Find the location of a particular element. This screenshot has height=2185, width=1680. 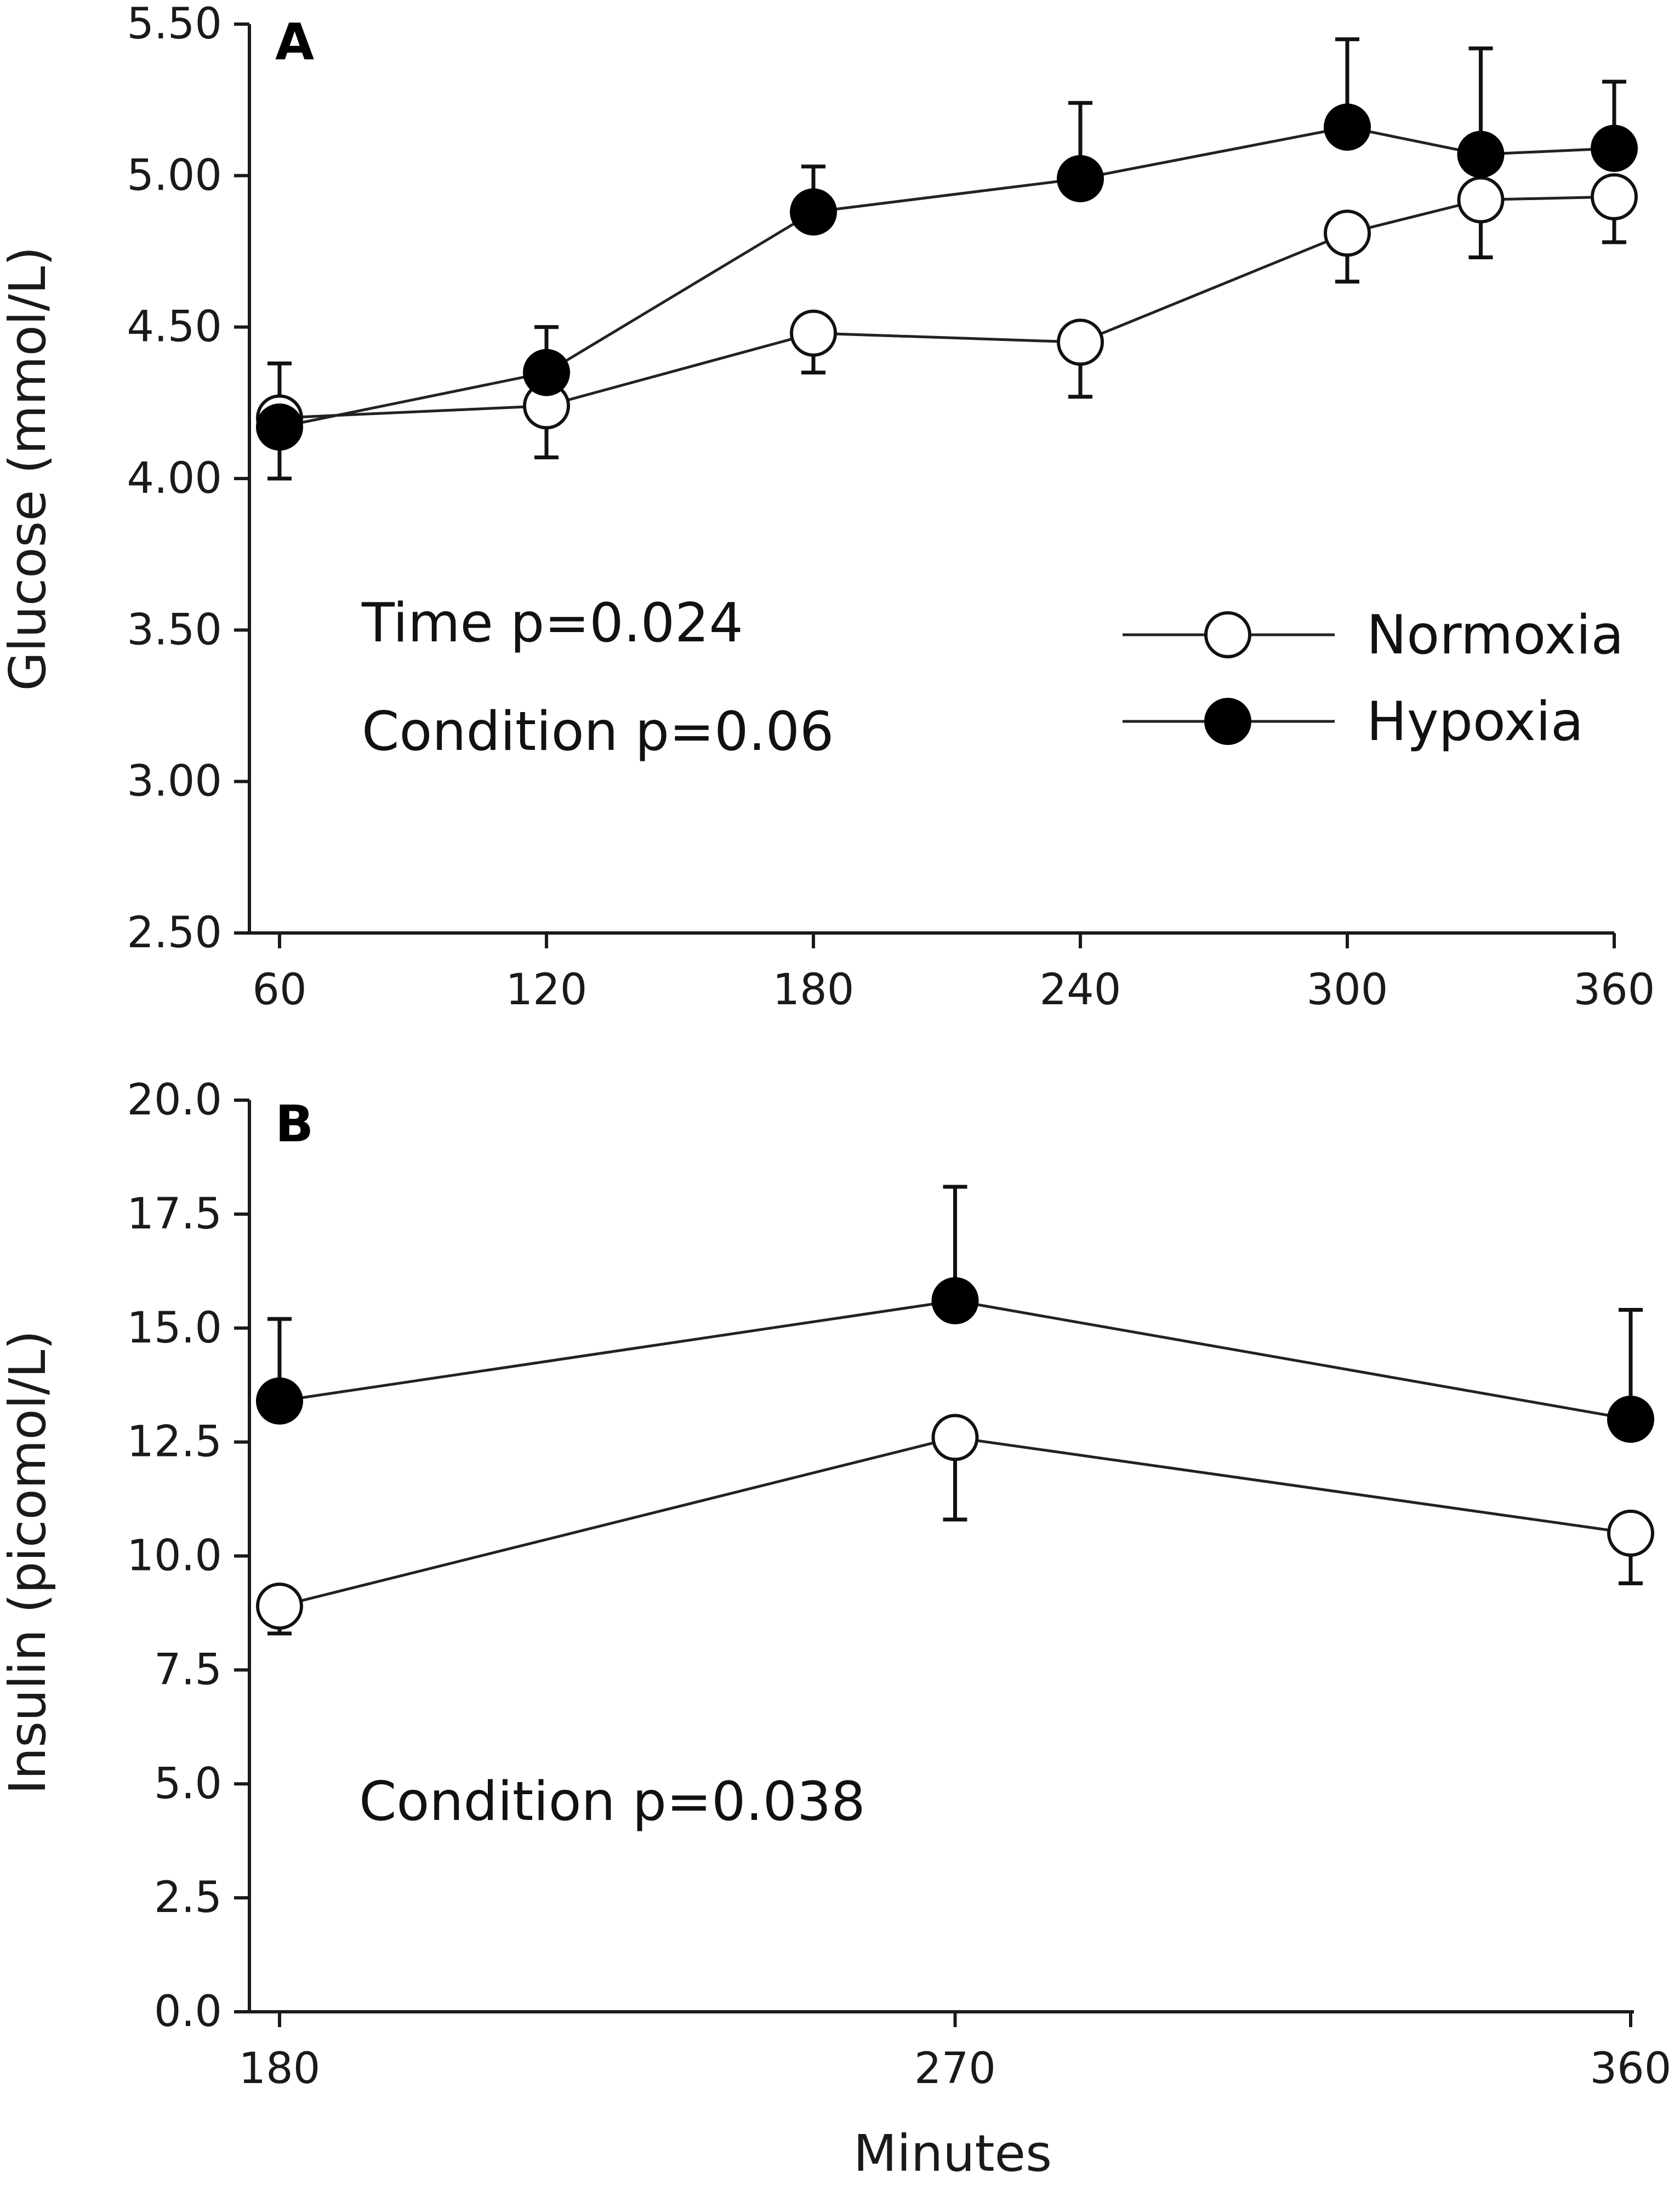

panel-b-points is located at coordinates (955, 1453).